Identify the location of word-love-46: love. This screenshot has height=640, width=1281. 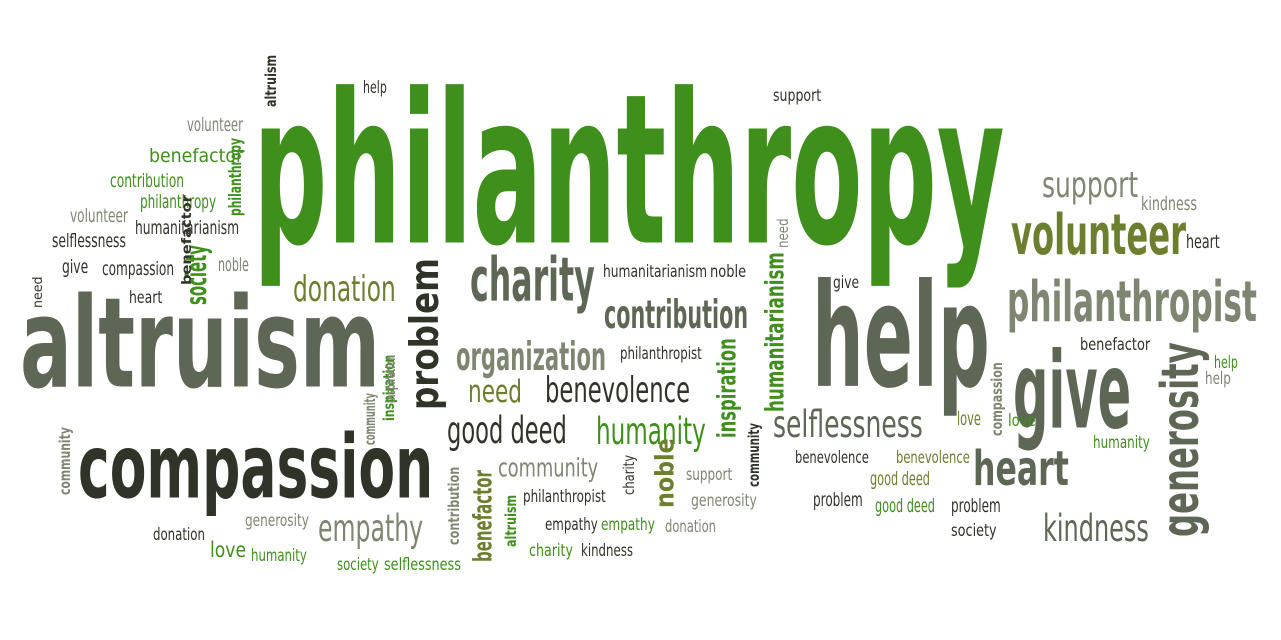
(969, 419).